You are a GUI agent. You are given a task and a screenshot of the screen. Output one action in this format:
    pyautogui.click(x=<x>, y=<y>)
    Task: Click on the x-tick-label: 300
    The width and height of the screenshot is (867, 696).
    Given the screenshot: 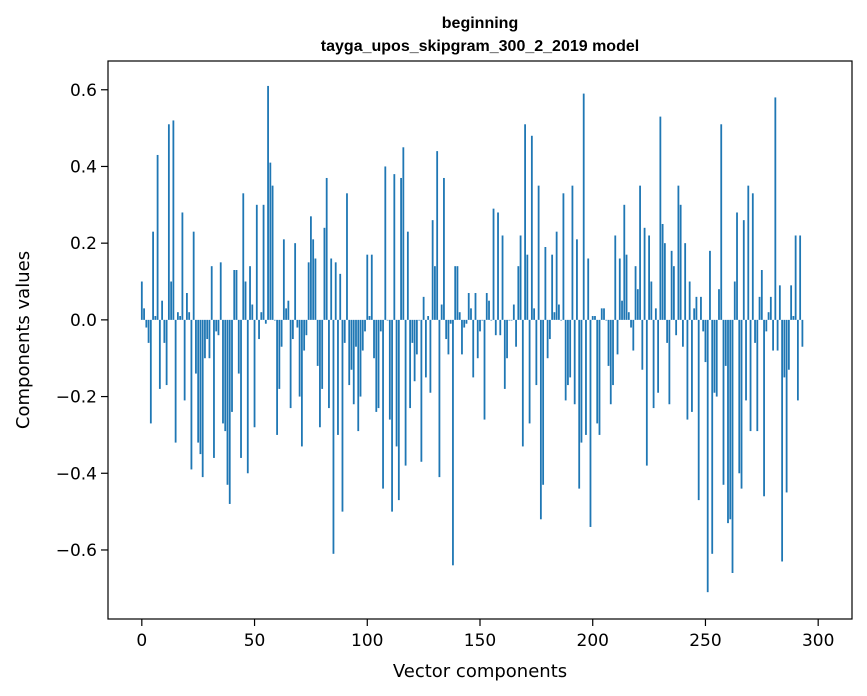 What is the action you would take?
    pyautogui.click(x=818, y=641)
    